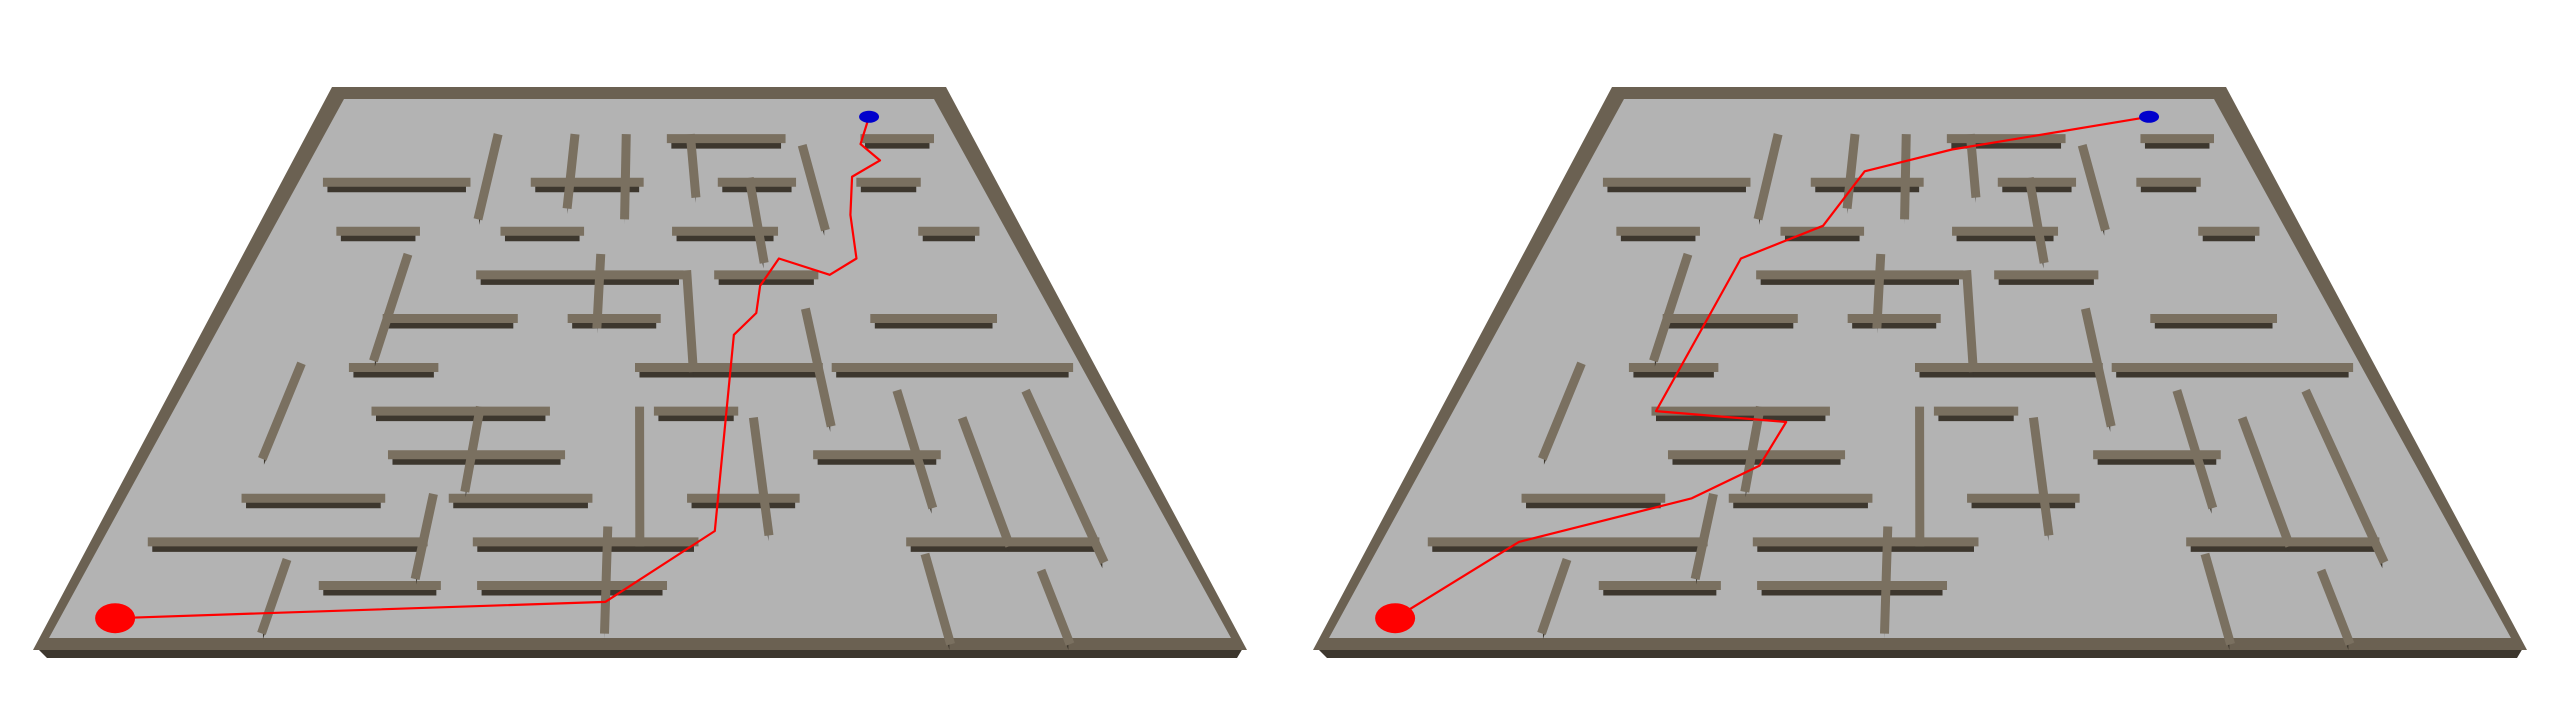 This screenshot has height=720, width=2560. What do you see at coordinates (640, 653) in the screenshot?
I see `left-maze-base-edge` at bounding box center [640, 653].